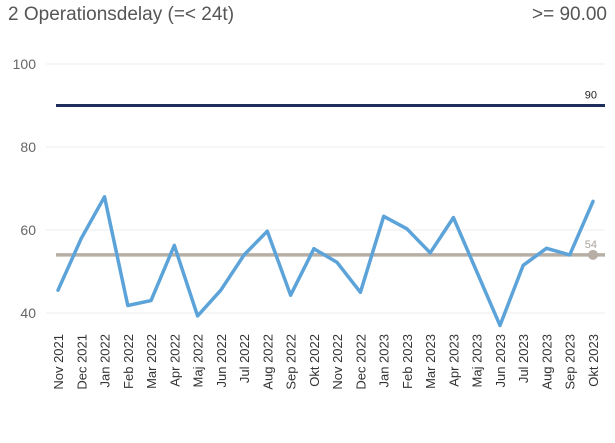 The image size is (615, 443). I want to click on y-tick-label: 80, so click(28, 147).